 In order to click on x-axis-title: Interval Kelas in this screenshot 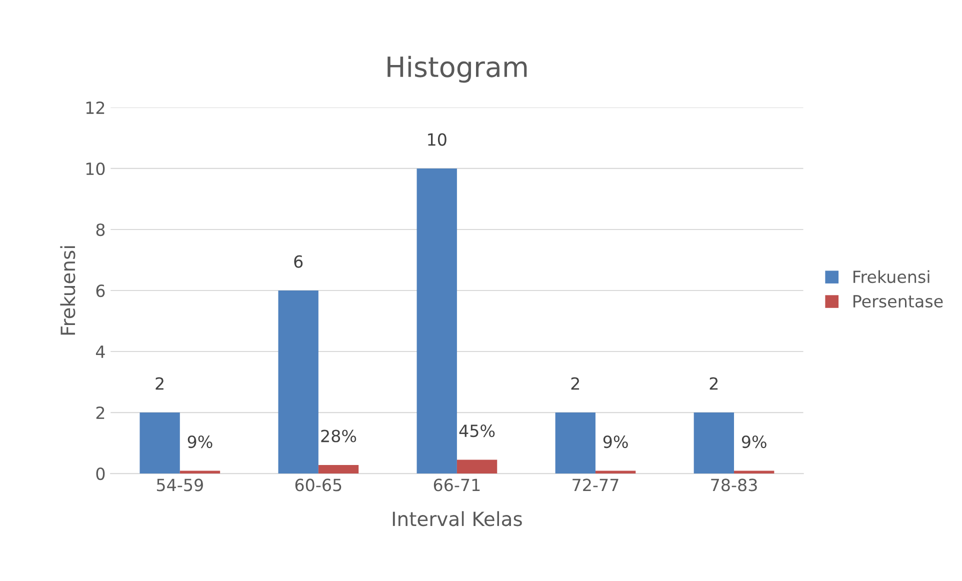, I will do `click(457, 518)`.